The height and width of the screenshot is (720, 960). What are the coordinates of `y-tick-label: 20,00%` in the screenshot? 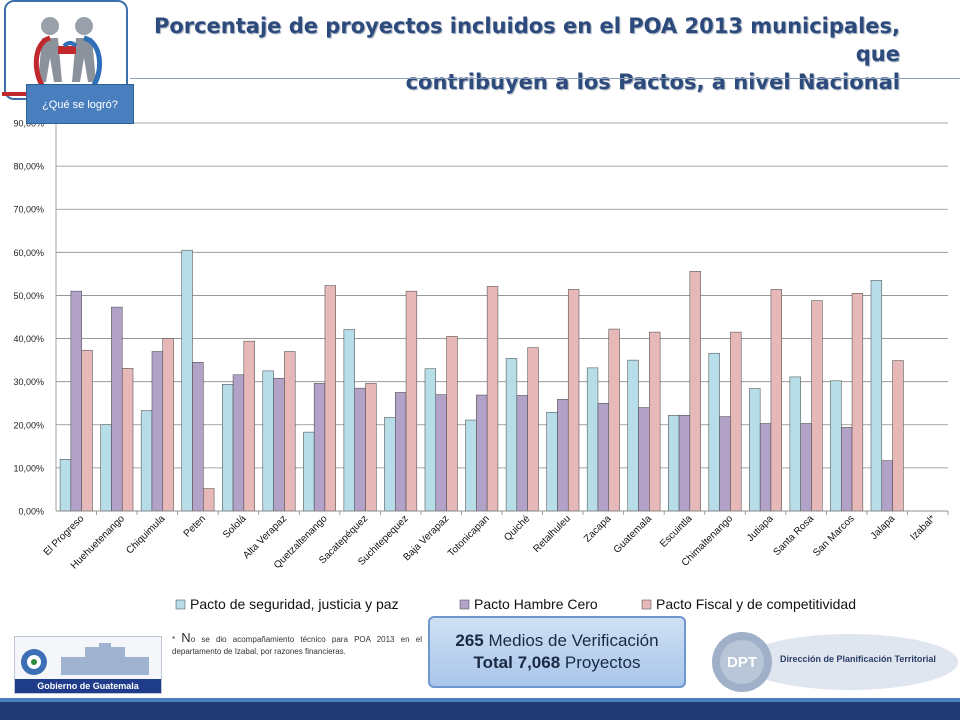 It's located at (28, 425).